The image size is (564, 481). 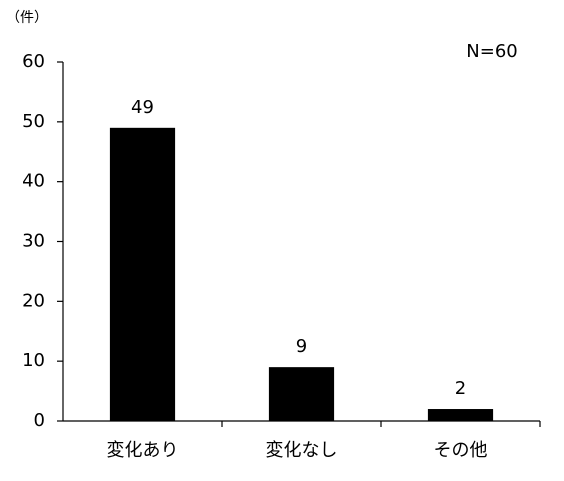 What do you see at coordinates (33, 121) in the screenshot?
I see `y-tick-label: 50` at bounding box center [33, 121].